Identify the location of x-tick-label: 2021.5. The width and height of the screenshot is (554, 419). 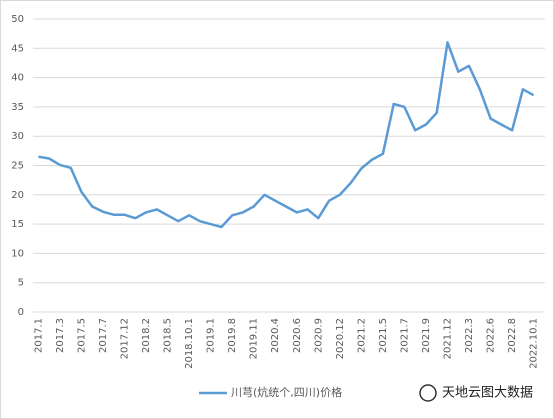
(383, 335).